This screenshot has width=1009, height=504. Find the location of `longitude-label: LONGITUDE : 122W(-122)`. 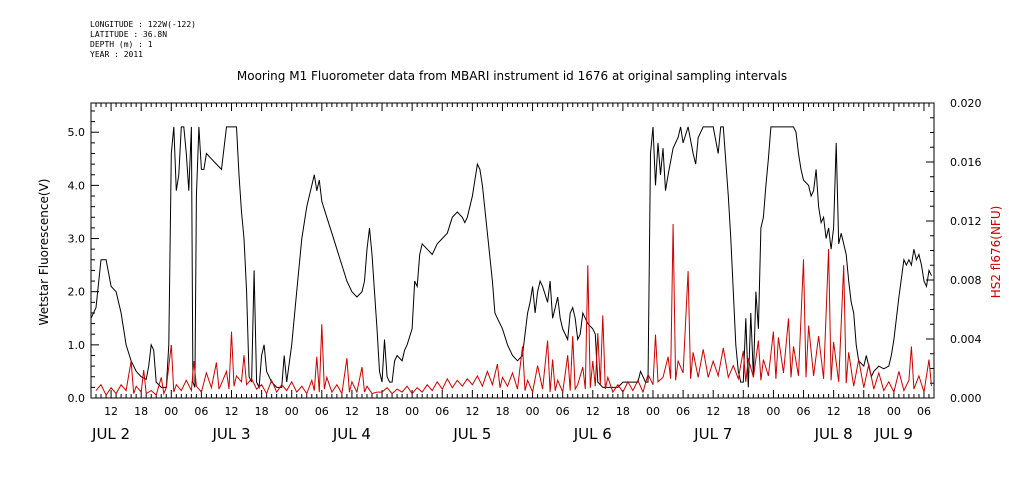

longitude-label: LONGITUDE : 122W(-122) is located at coordinates (143, 24).